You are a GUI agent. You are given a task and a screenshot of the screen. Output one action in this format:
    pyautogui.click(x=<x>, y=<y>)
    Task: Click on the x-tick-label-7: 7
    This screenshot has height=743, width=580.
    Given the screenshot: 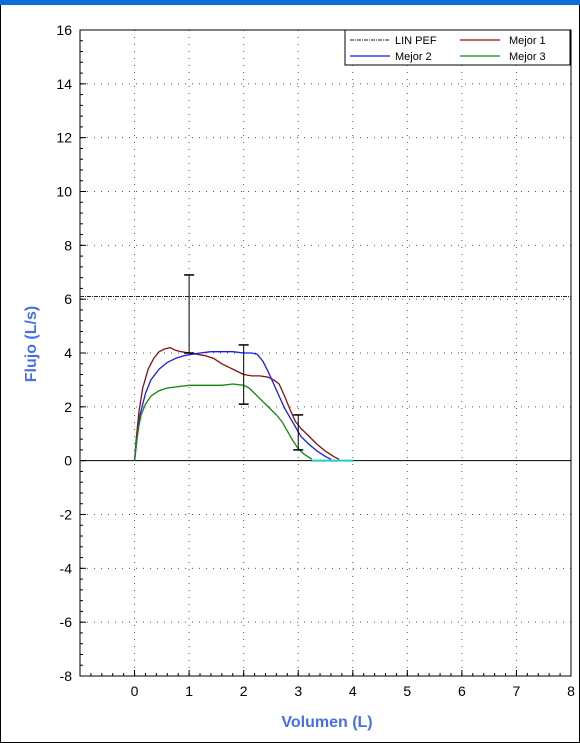 What is the action you would take?
    pyautogui.click(x=517, y=691)
    